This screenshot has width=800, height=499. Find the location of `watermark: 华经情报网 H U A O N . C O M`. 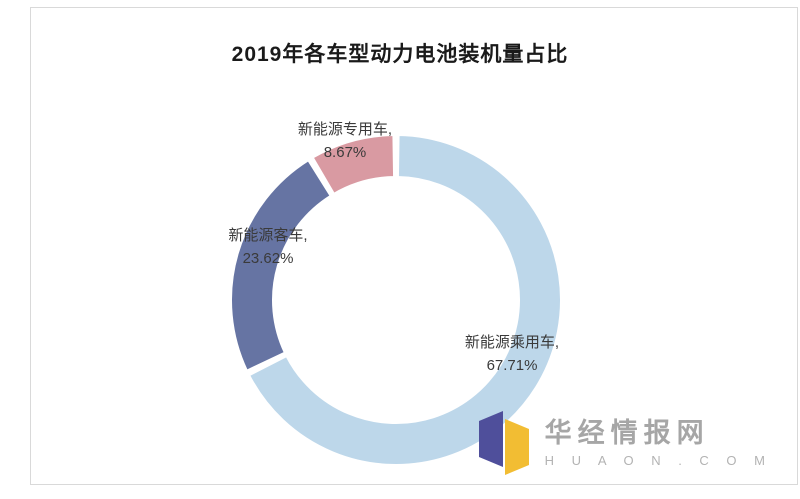

watermark: 华经情报网 H U A O N . C O M is located at coordinates (623, 443).